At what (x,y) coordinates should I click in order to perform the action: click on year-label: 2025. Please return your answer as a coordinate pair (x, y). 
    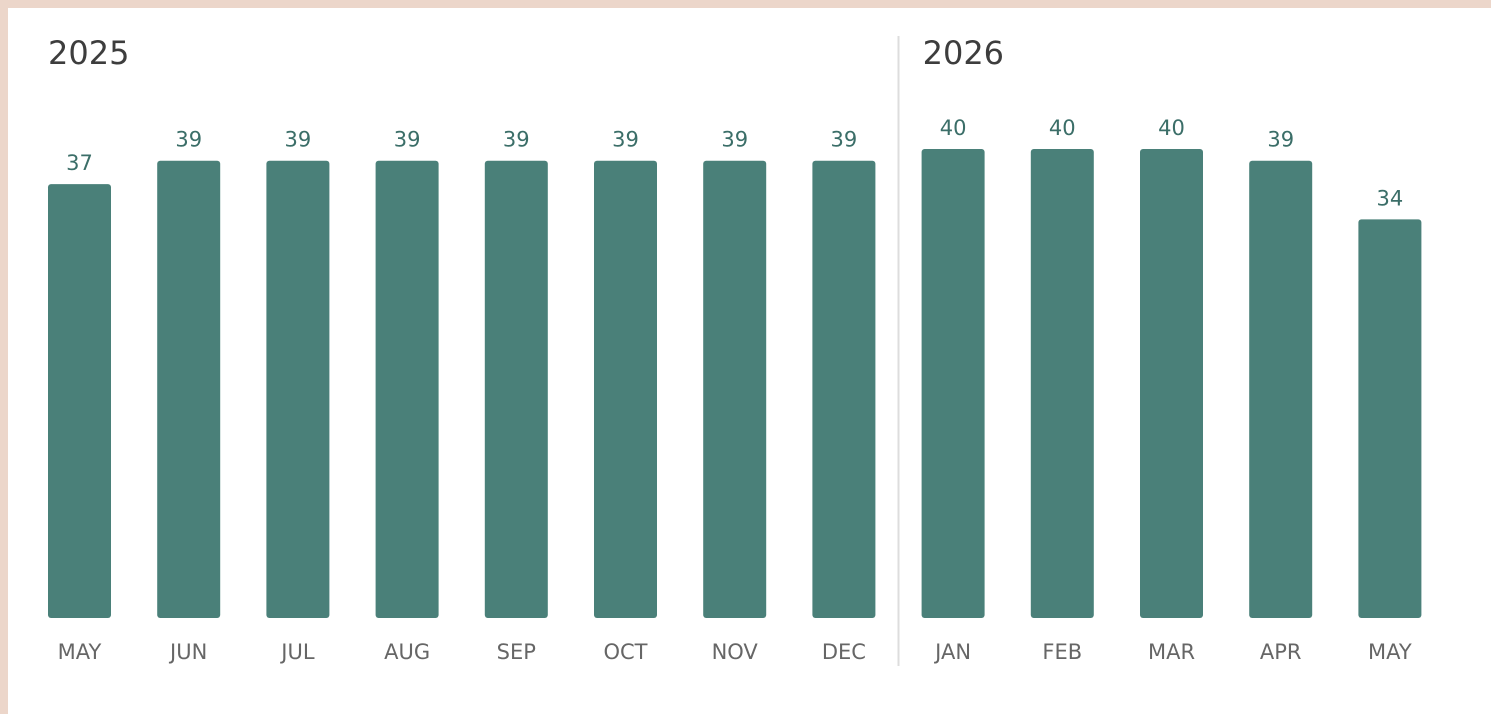
    Looking at the image, I should click on (88, 53).